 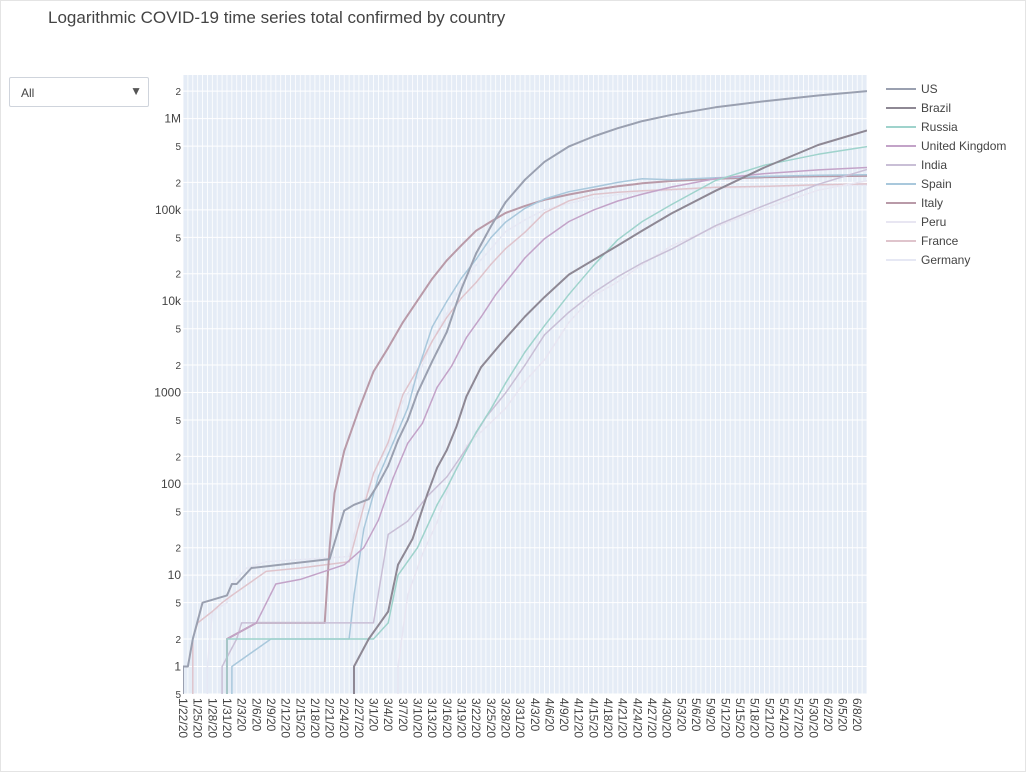 I want to click on y-tick-label: 1000, so click(x=167, y=393).